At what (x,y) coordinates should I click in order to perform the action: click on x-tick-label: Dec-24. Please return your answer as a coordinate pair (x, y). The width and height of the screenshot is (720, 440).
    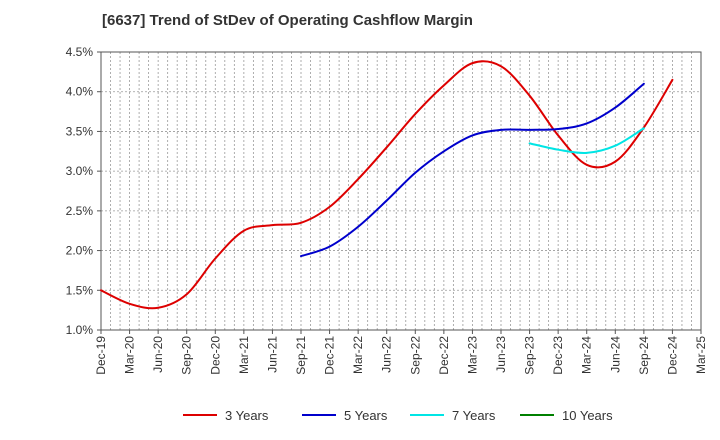
    Looking at the image, I should click on (672, 355).